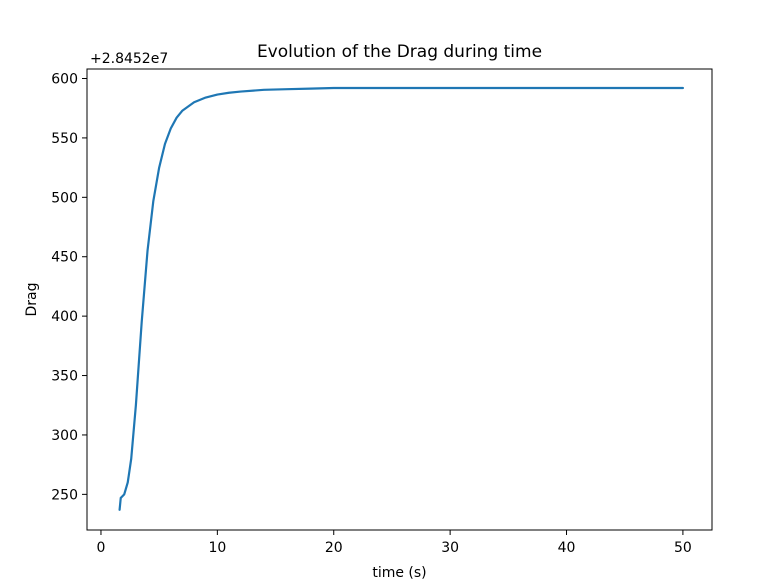  What do you see at coordinates (567, 548) in the screenshot?
I see `x-tick-label: 40` at bounding box center [567, 548].